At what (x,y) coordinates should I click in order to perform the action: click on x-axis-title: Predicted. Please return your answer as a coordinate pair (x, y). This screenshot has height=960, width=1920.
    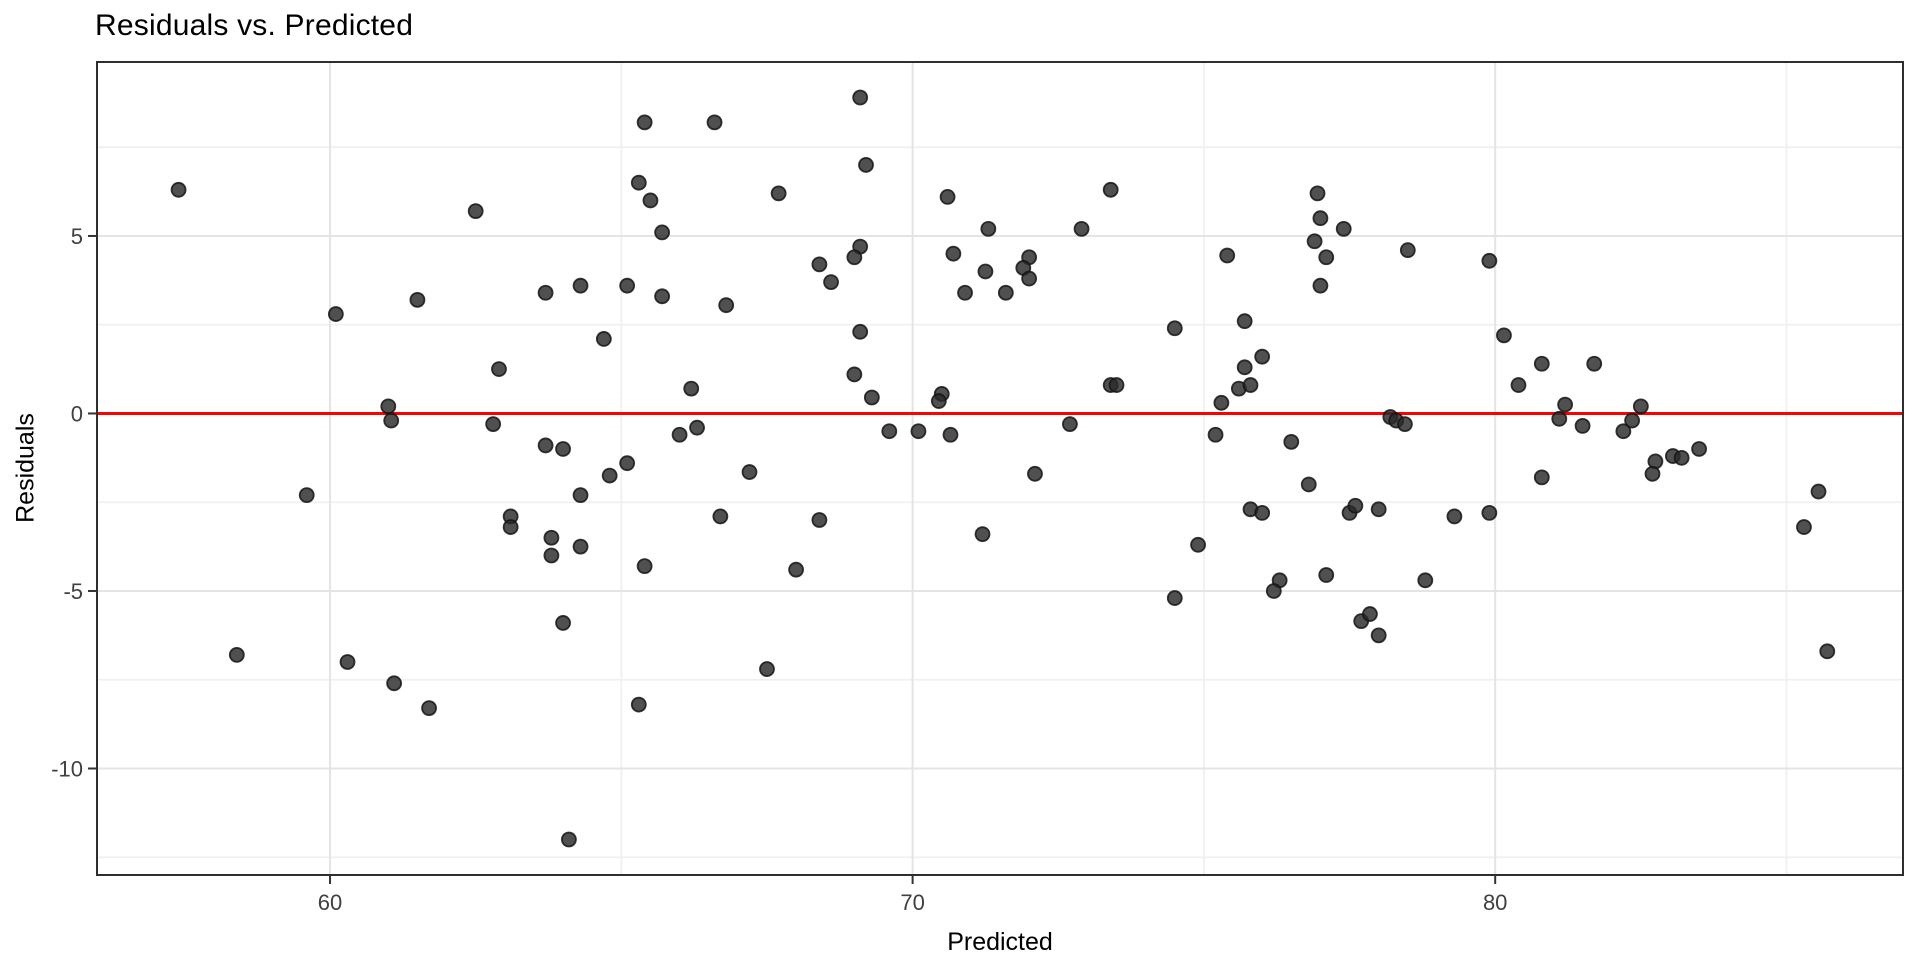
    Looking at the image, I should click on (1000, 942).